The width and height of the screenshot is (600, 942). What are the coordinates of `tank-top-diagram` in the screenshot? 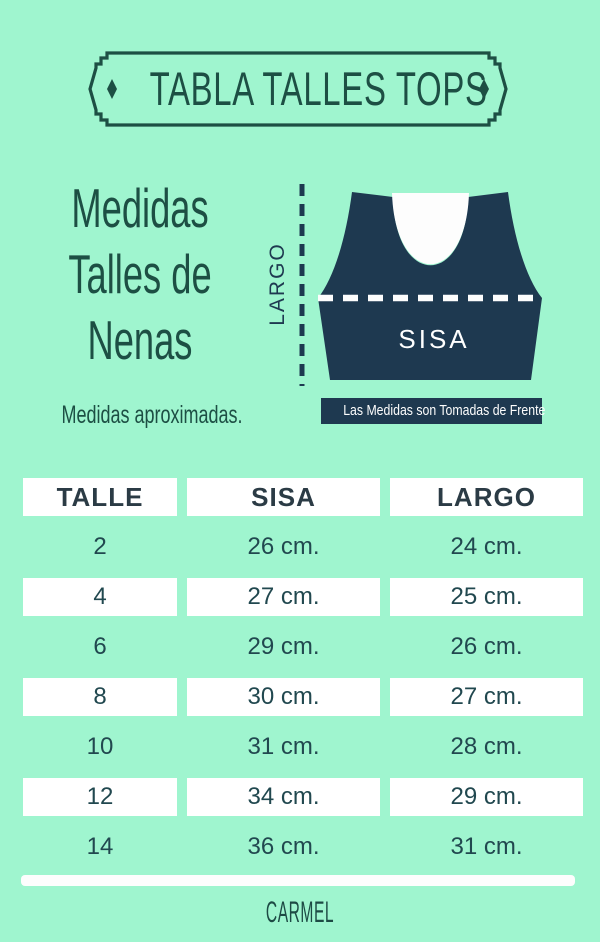 It's located at (420, 285).